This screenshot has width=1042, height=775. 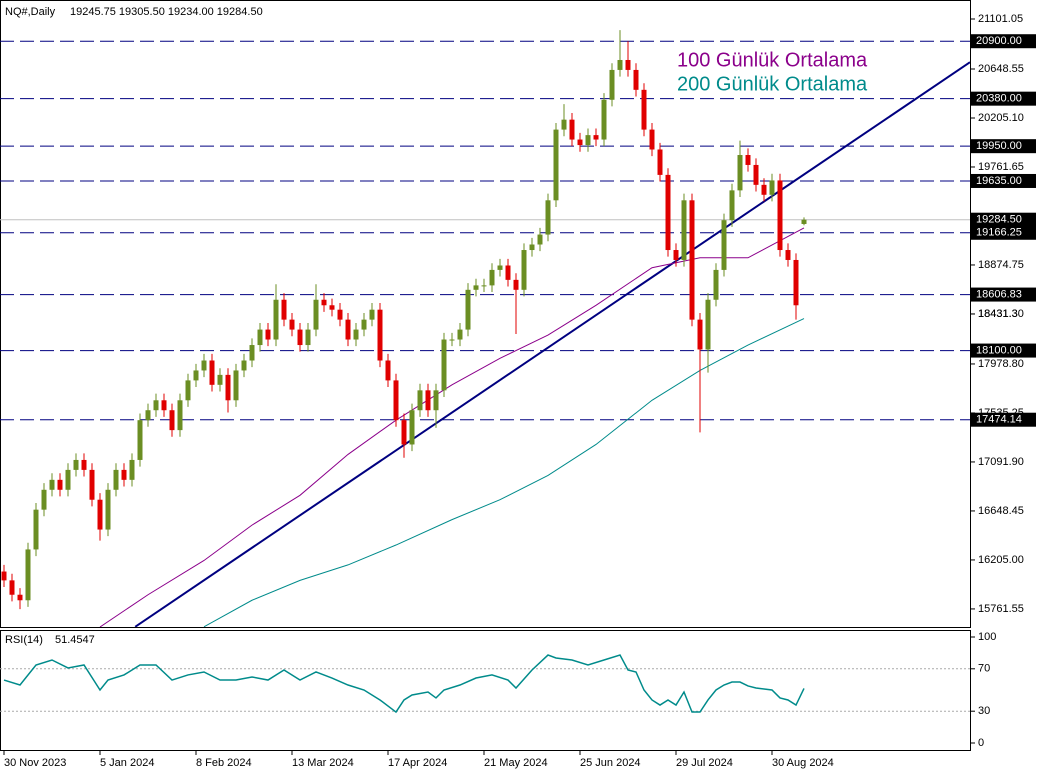 I want to click on y-tick-label: 15761.55, so click(x=1001, y=609).